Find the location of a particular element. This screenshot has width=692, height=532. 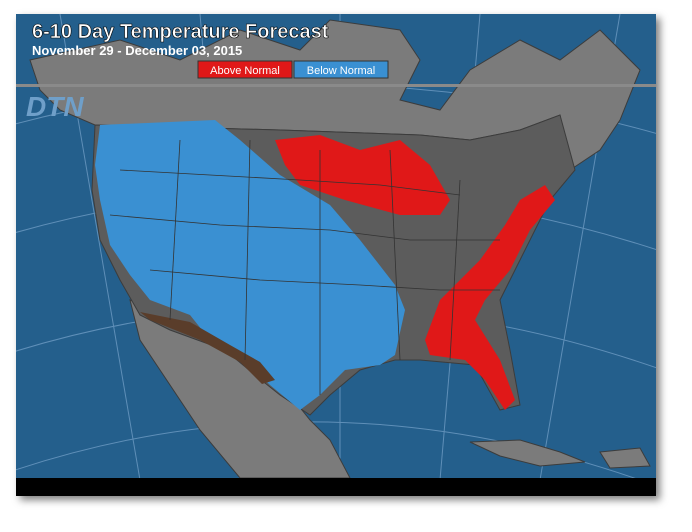

title: 6-10 Day Temperature Forecast is located at coordinates (180, 32).